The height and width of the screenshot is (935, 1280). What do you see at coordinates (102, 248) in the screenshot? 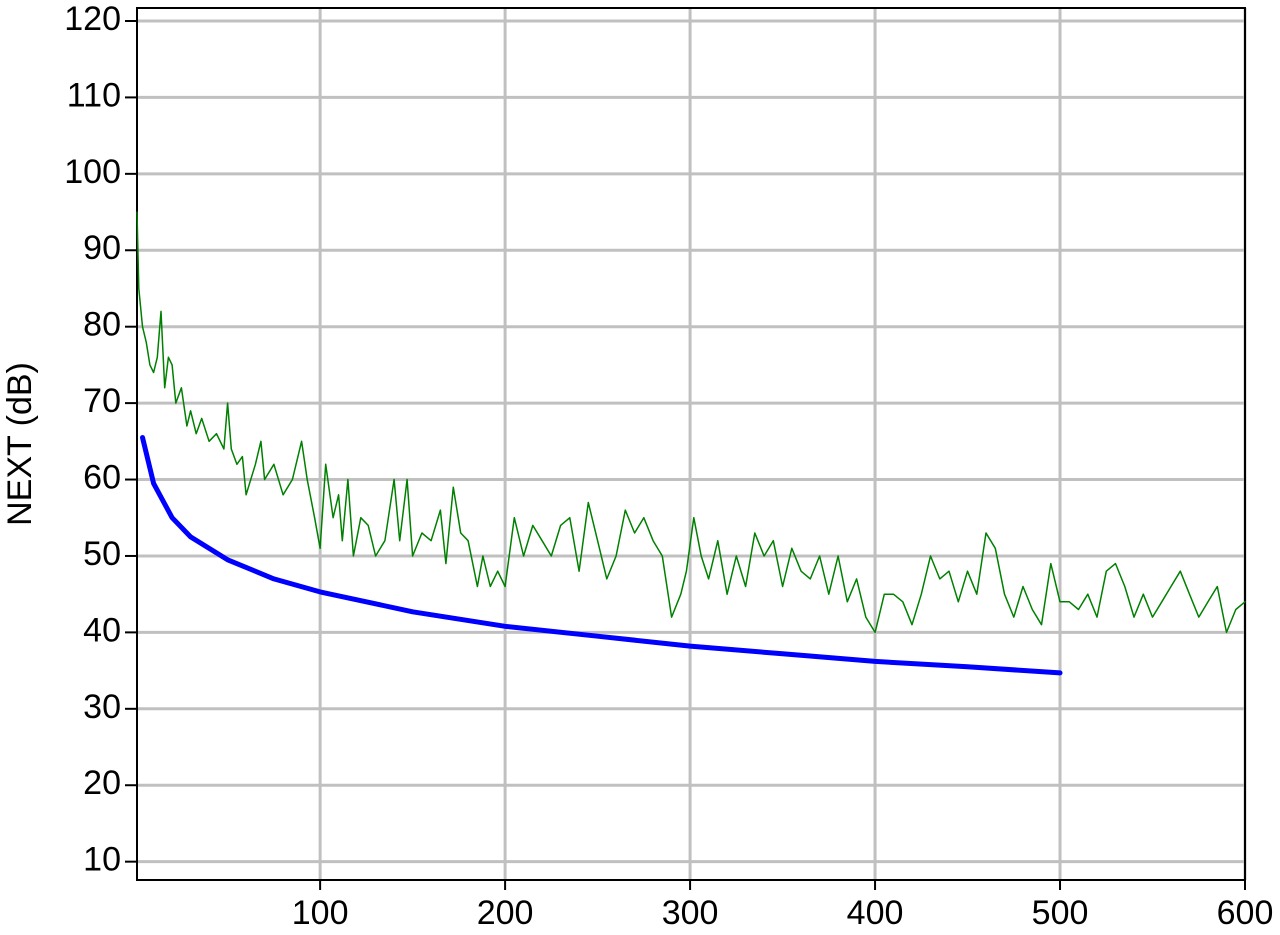
I see `y-tick-label: 90` at bounding box center [102, 248].